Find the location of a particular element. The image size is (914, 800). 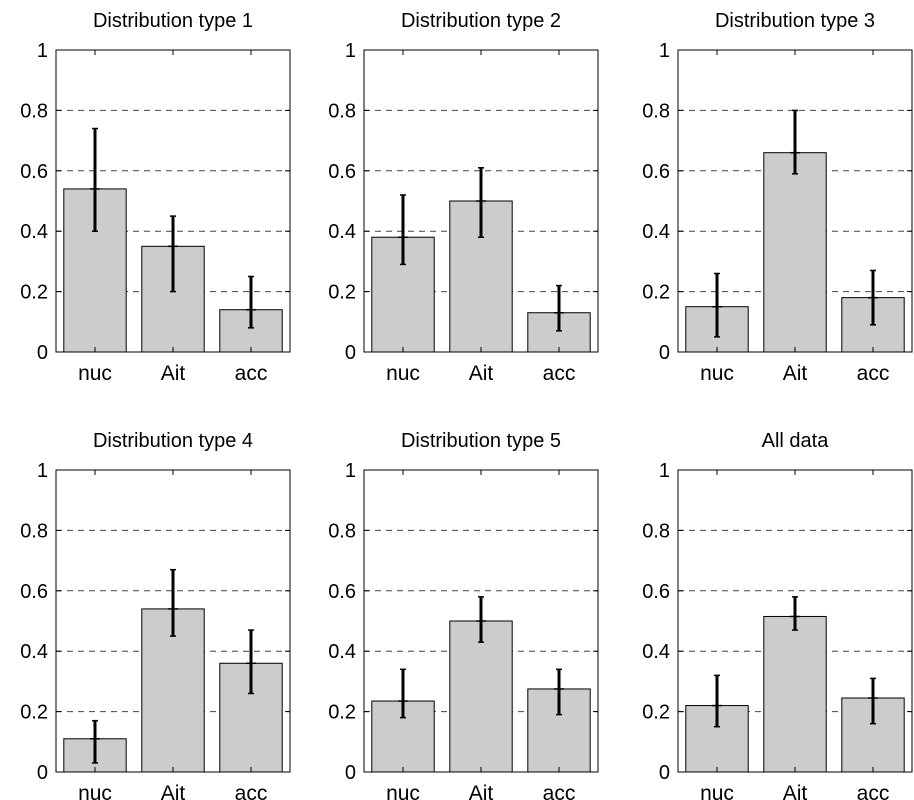

chart-panel-6: 0 0.2 0.4 0.6 0.8 1 nuc Ait acc All data is located at coordinates (777, 615).